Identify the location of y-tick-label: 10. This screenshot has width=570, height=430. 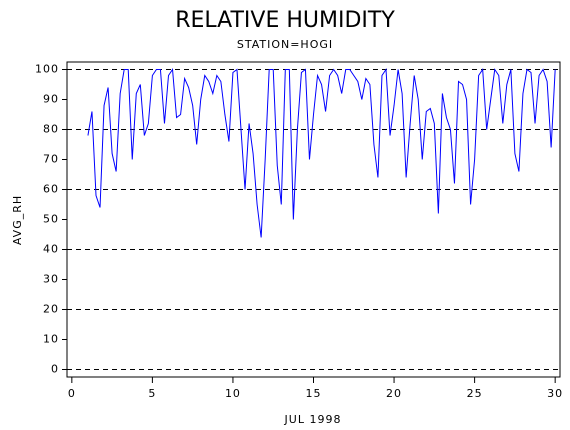
(51, 339).